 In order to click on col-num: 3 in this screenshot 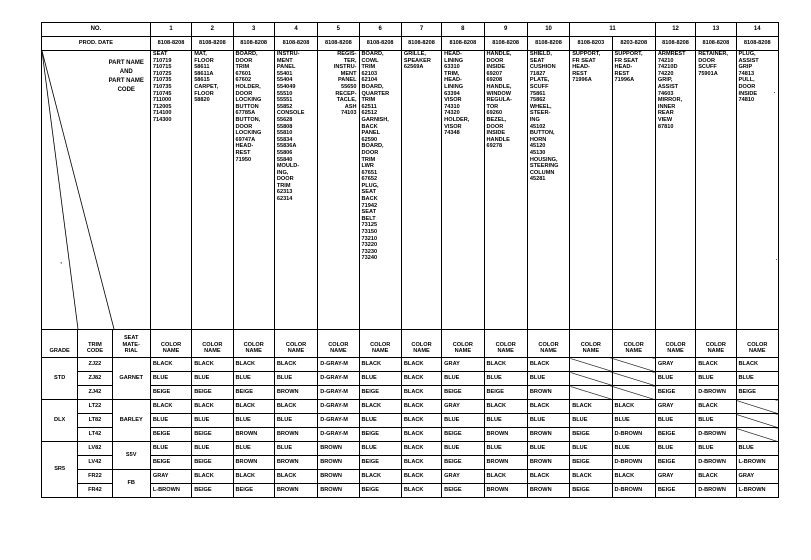, I will do `click(253, 29)`.